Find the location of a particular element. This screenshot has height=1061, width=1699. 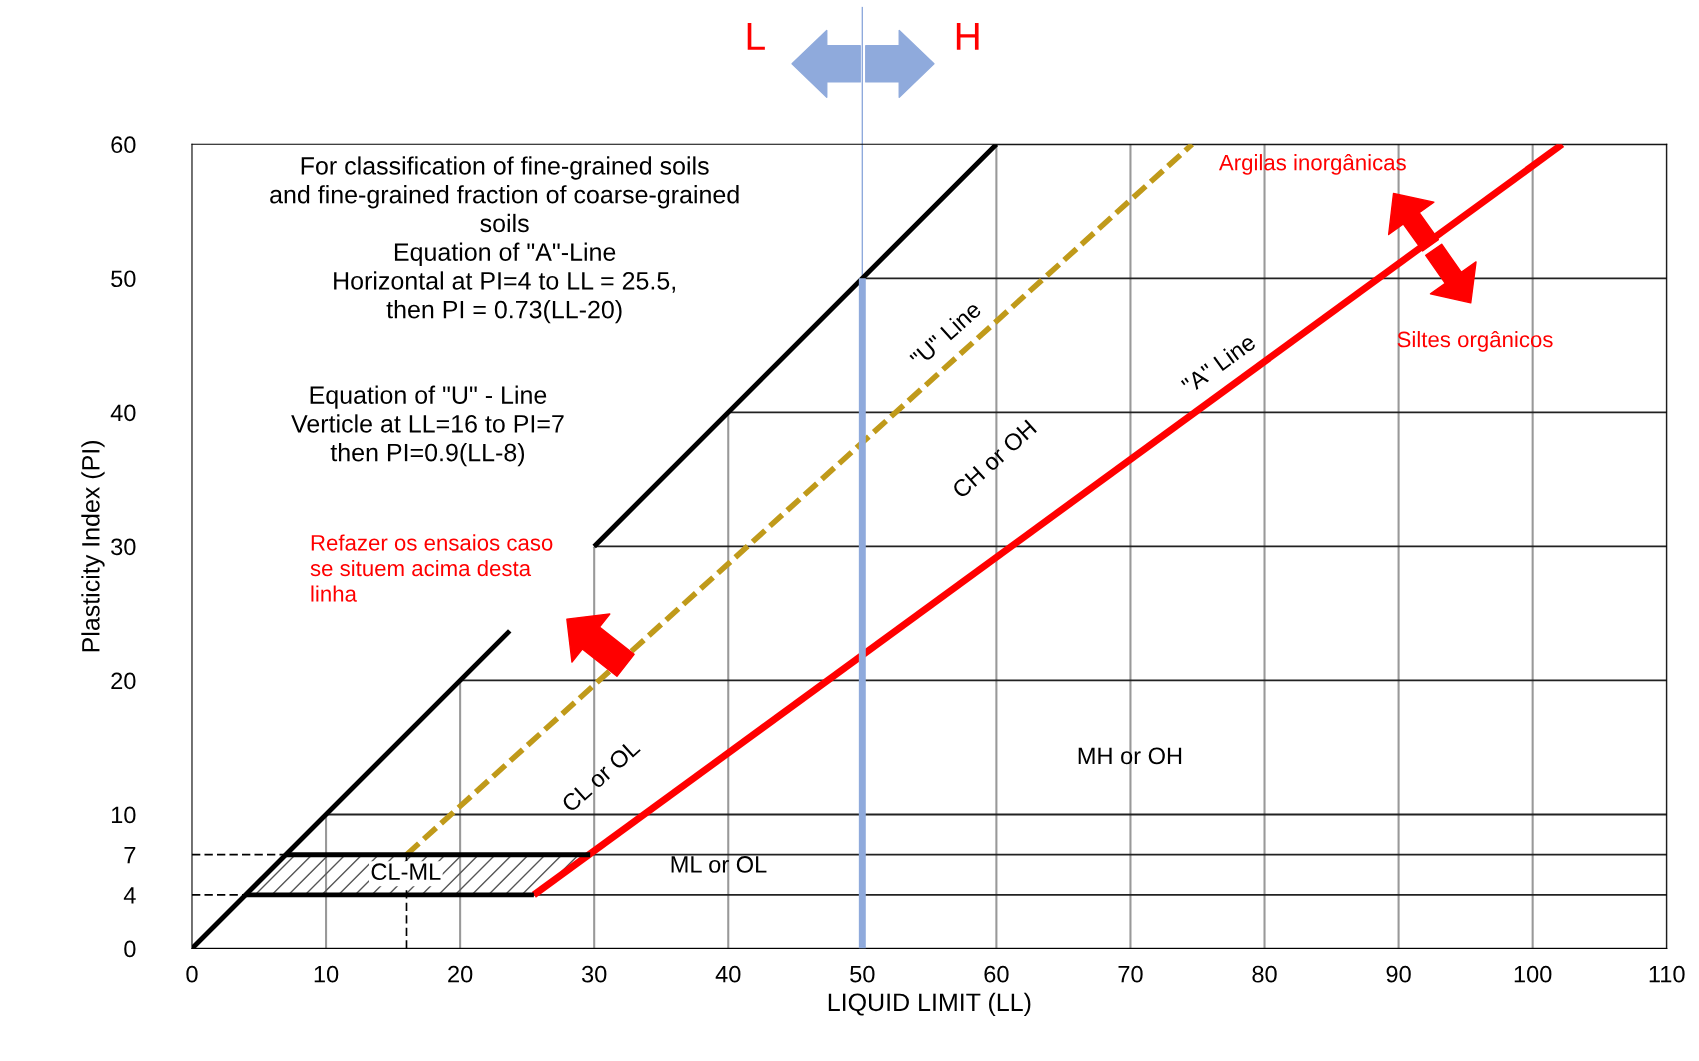

annotation: "U" Line is located at coordinates (945, 334).